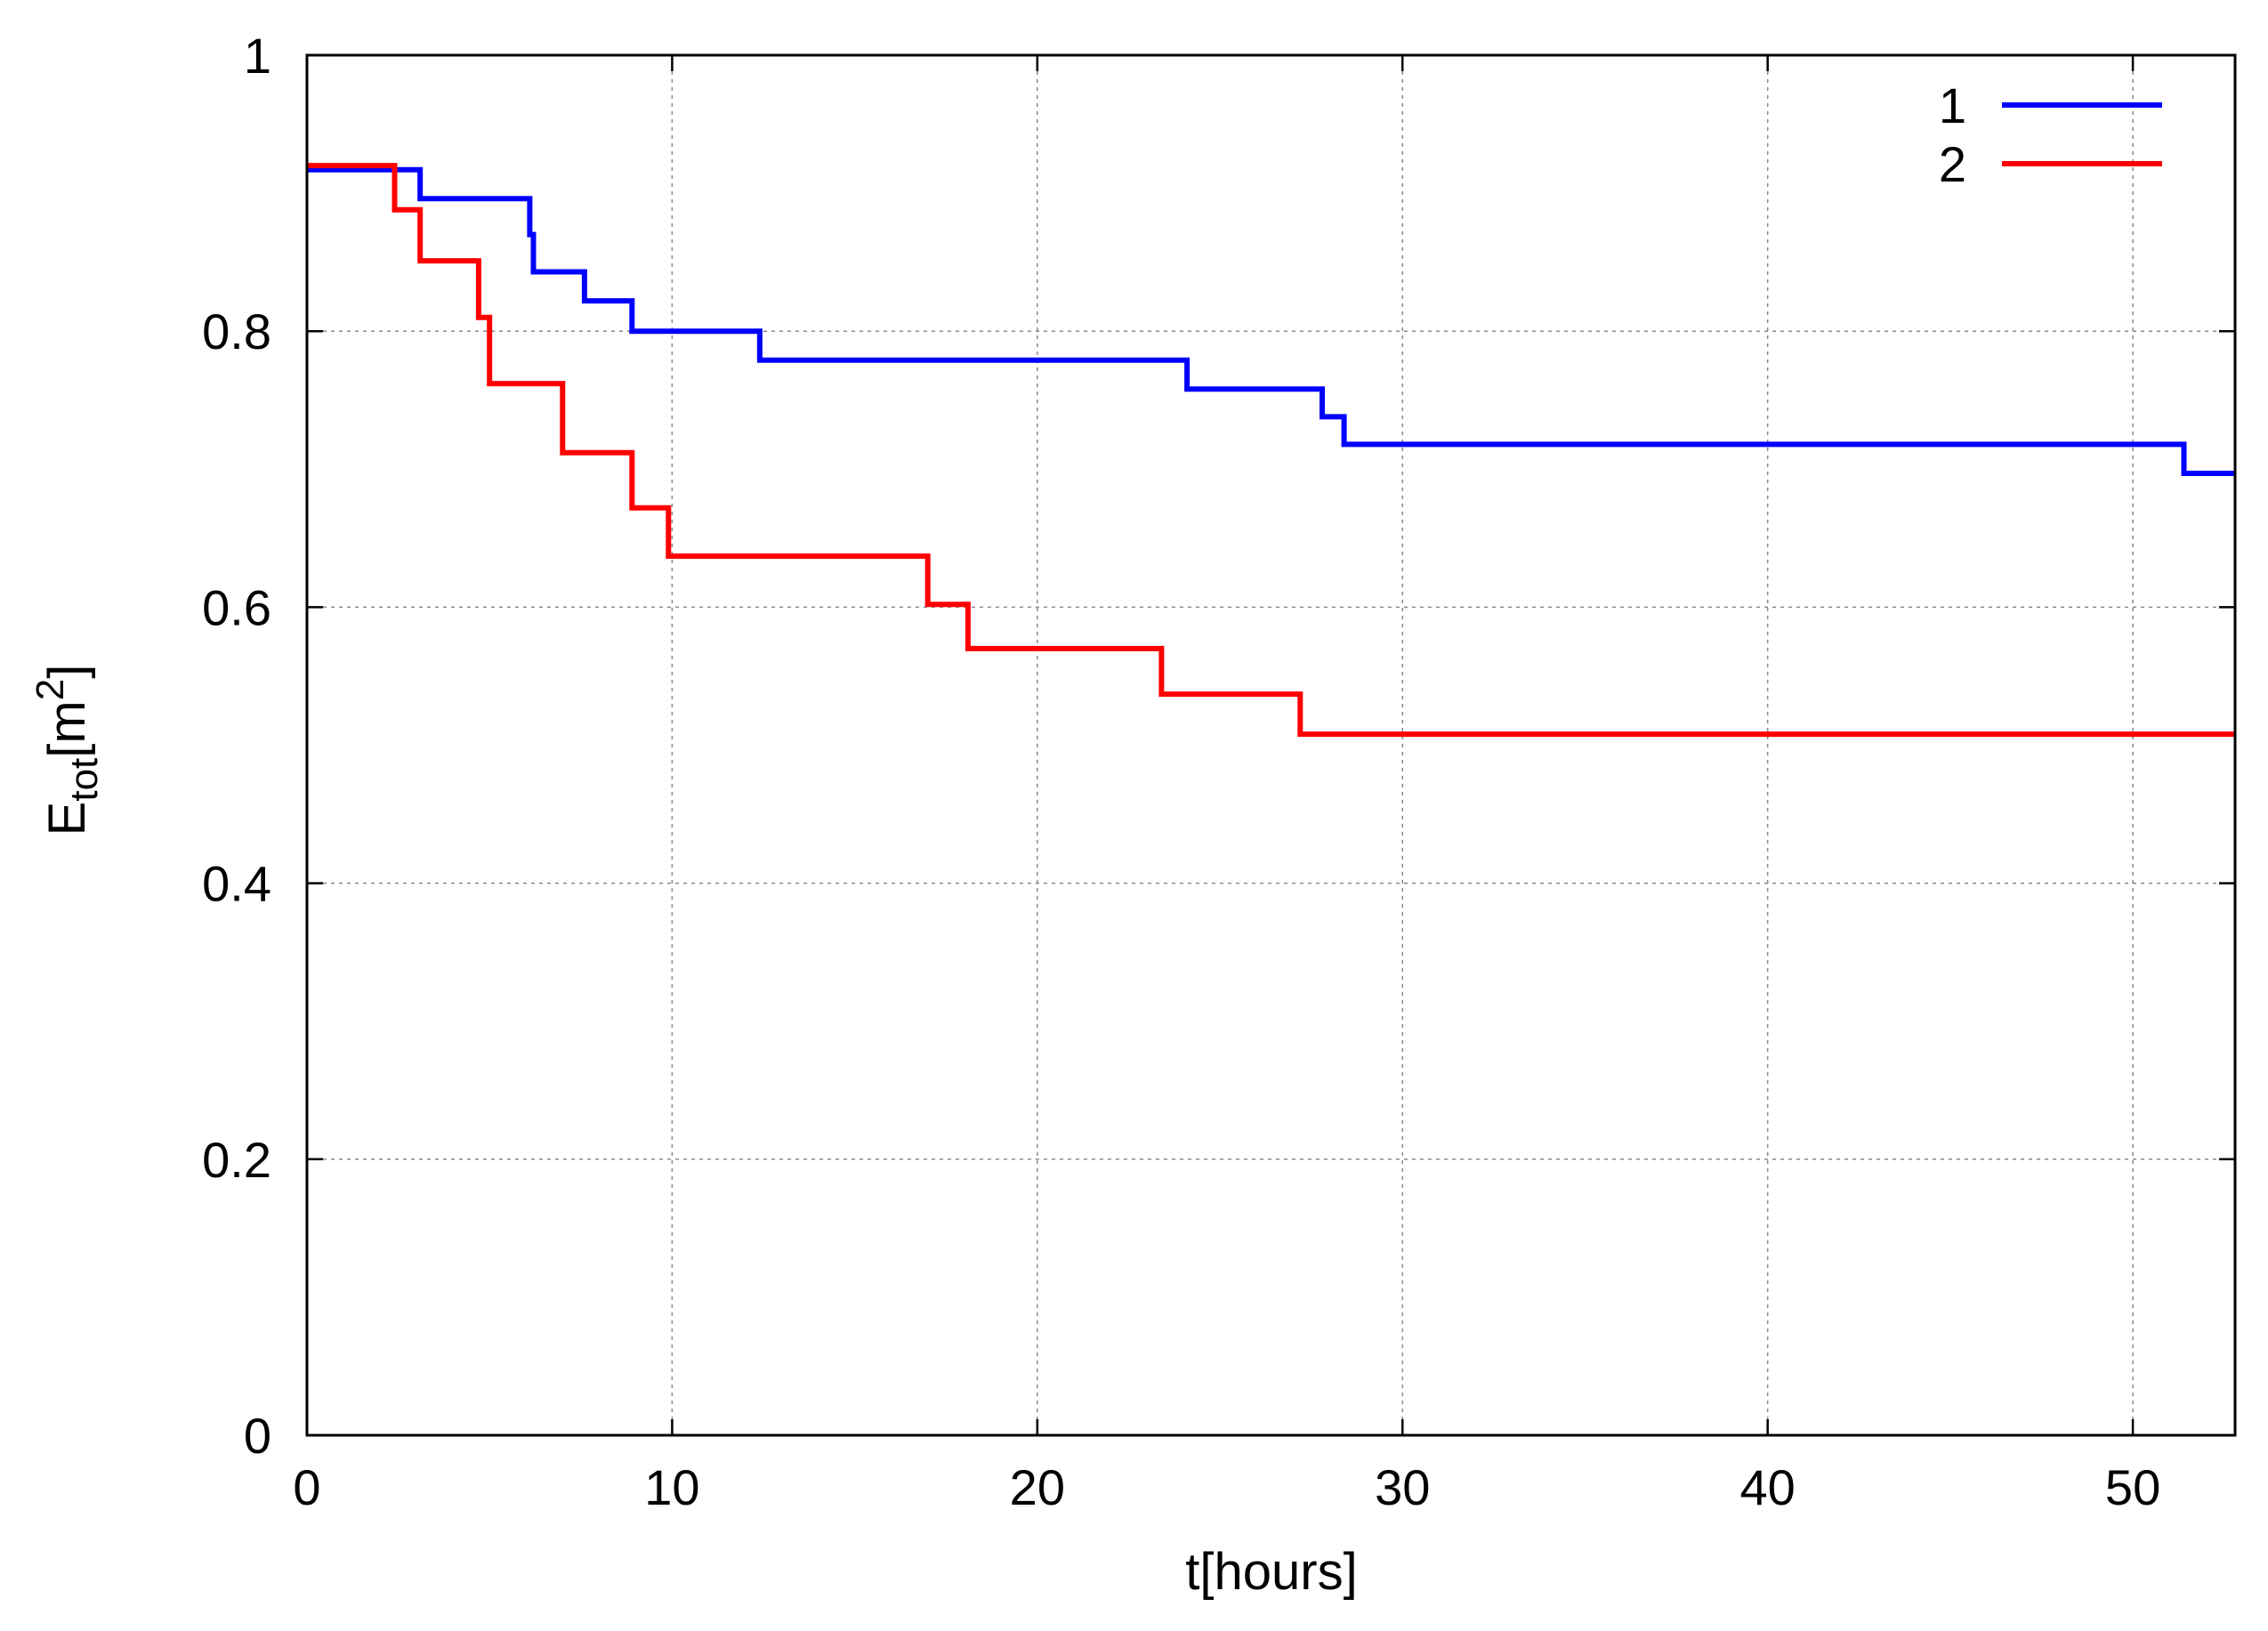  I want to click on y-tick-labels: 0 0.2 0.4 0.6 0.8 1, so click(236, 746).